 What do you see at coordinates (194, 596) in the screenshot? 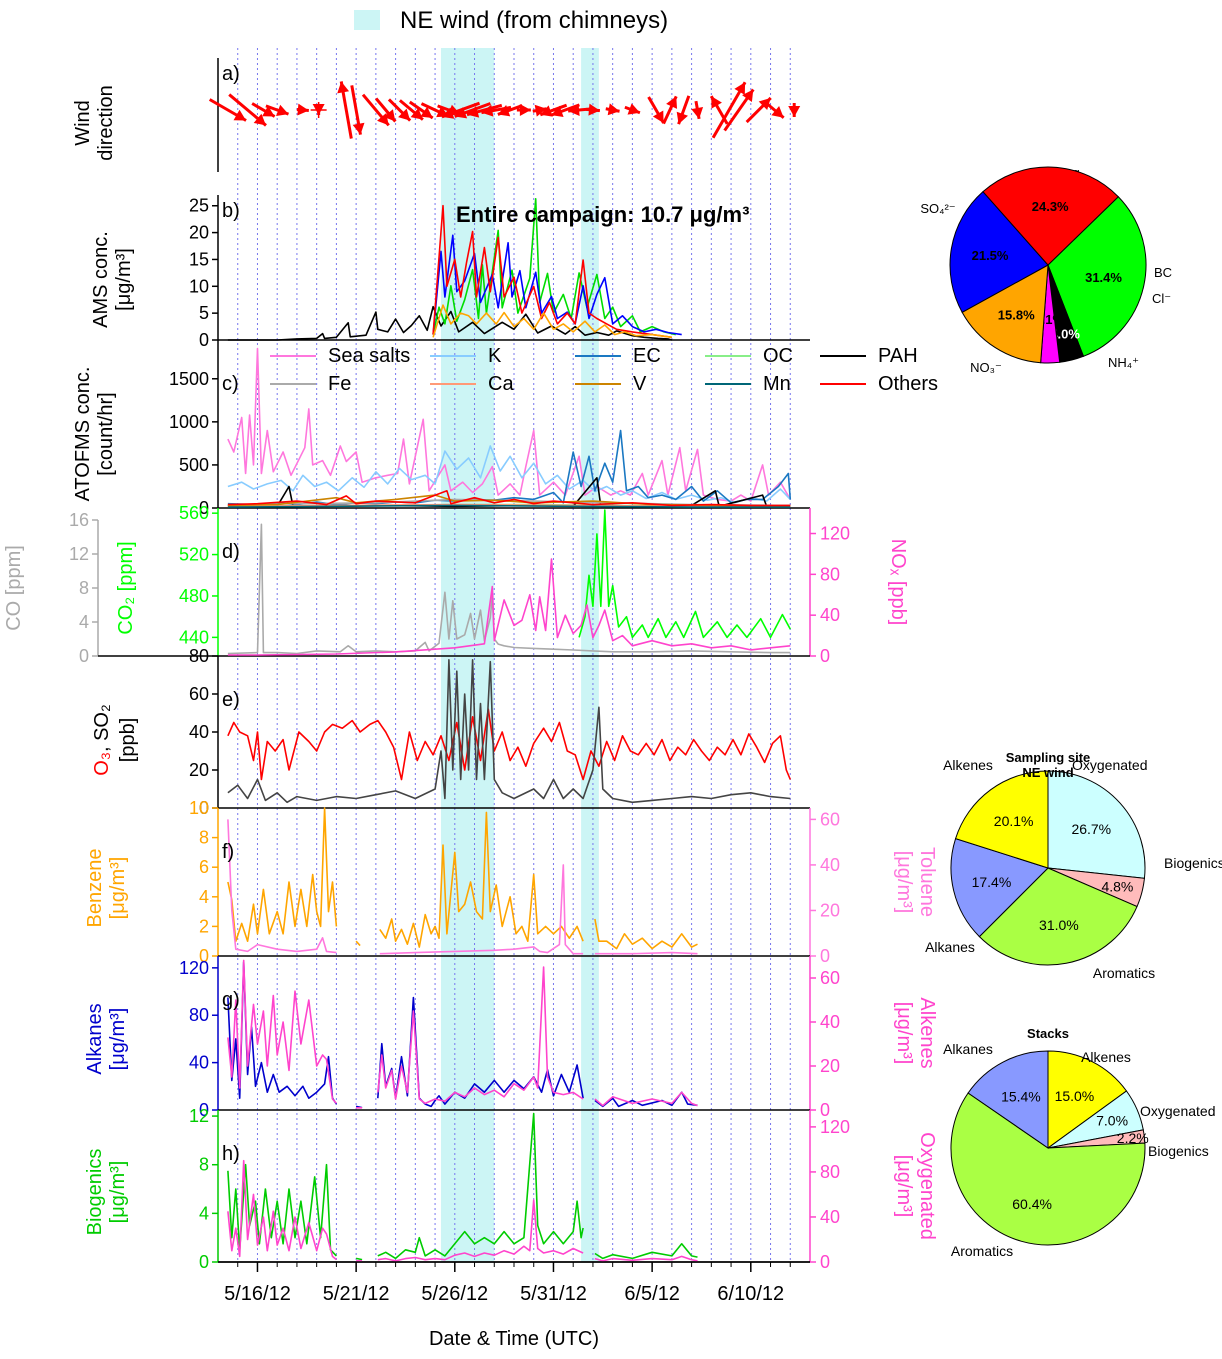
I see `panel-d-co2-tick-label: 480` at bounding box center [194, 596].